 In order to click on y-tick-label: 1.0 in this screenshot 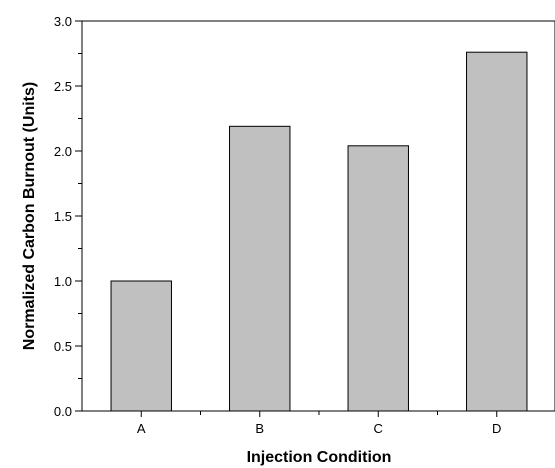, I will do `click(63, 281)`.